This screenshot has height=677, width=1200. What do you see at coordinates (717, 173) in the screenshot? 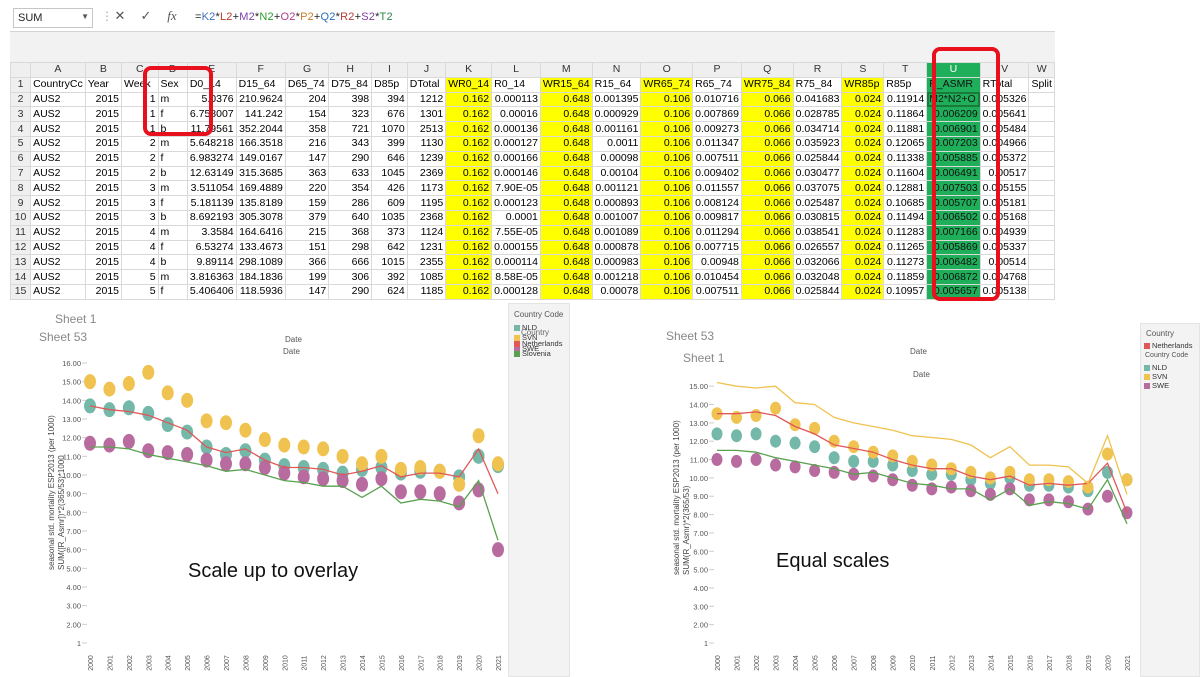
I see `table-cell: 0.009402` at bounding box center [717, 173].